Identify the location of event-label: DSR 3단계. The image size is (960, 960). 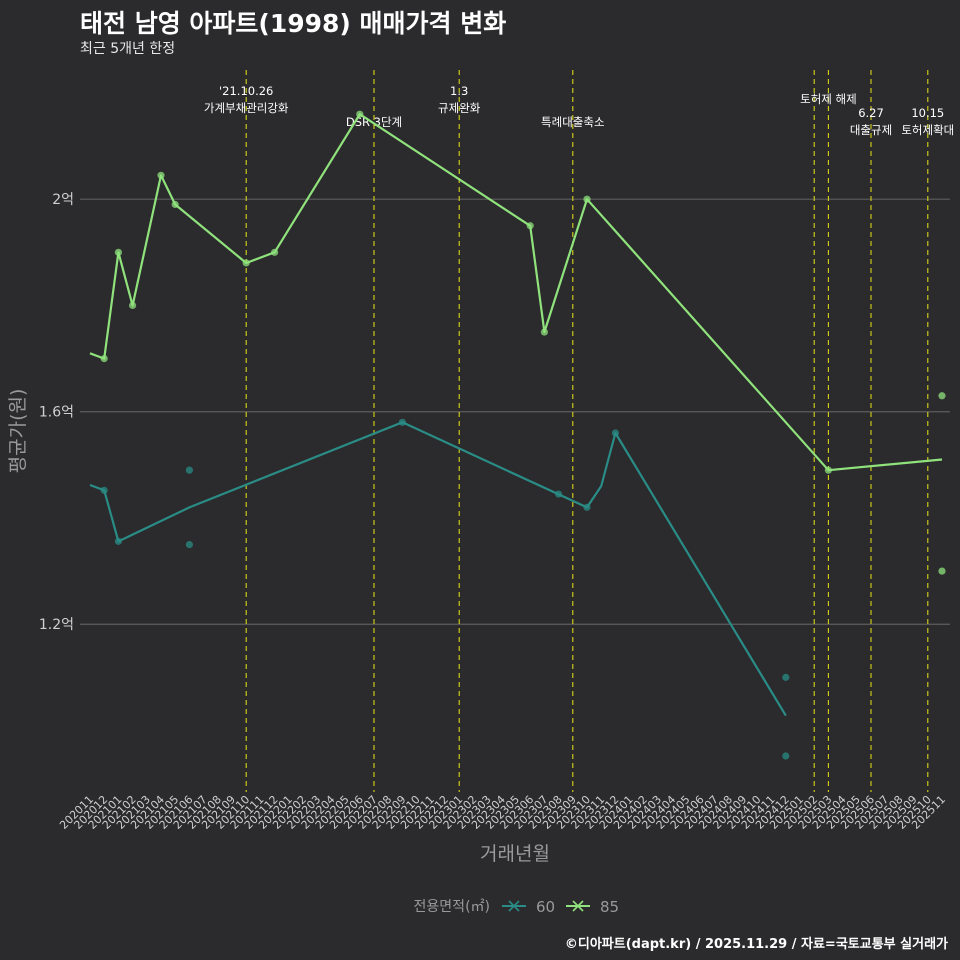
(374, 122).